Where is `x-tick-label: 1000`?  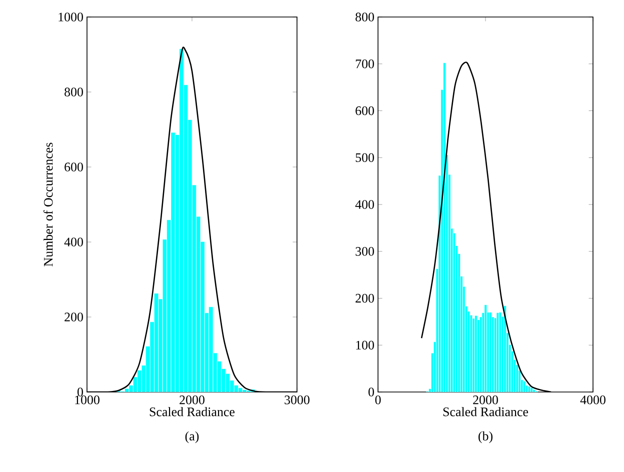
x-tick-label: 1000 is located at coordinates (87, 400).